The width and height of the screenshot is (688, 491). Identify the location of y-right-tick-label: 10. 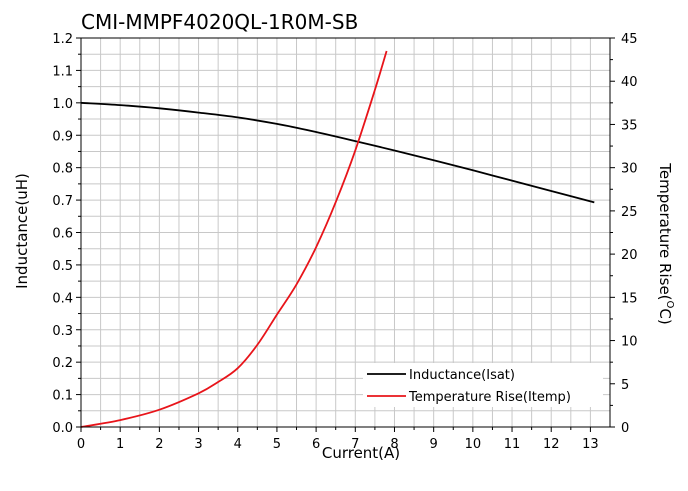
(629, 342).